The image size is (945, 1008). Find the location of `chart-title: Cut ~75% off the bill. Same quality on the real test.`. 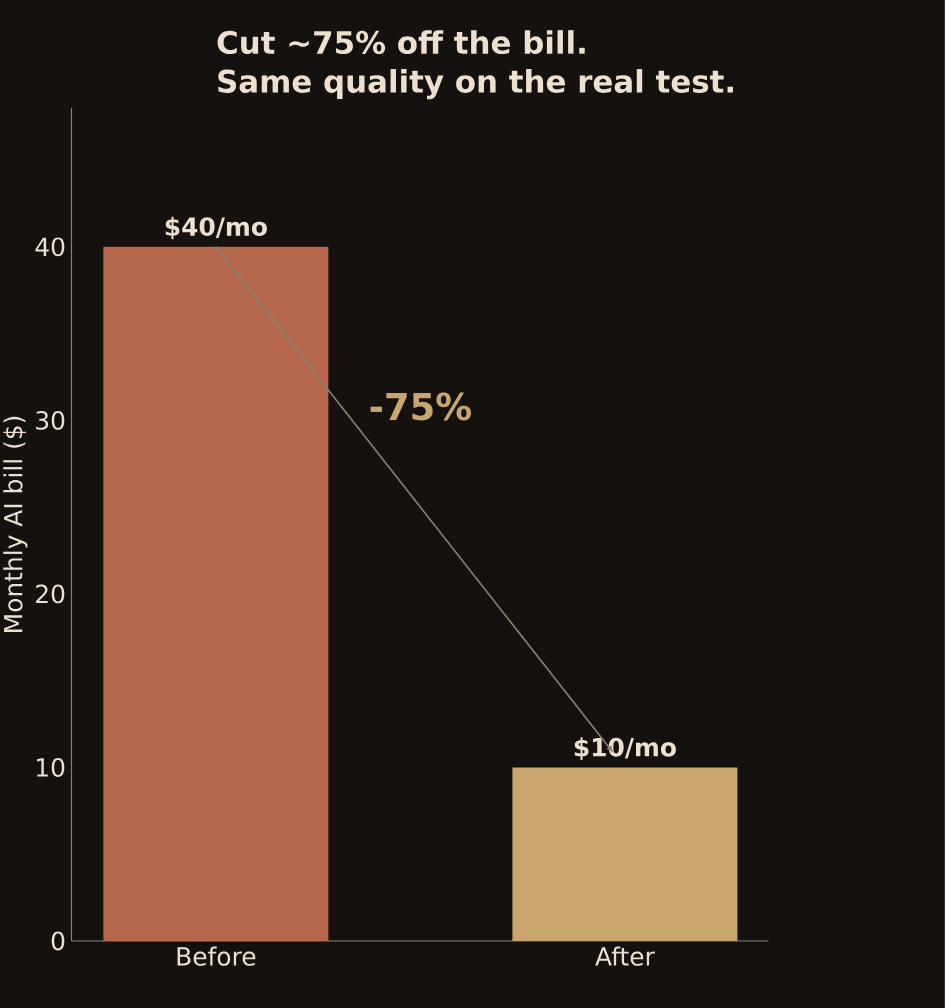

chart-title: Cut ~75% off the bill. Same quality on the real test. is located at coordinates (475, 65).